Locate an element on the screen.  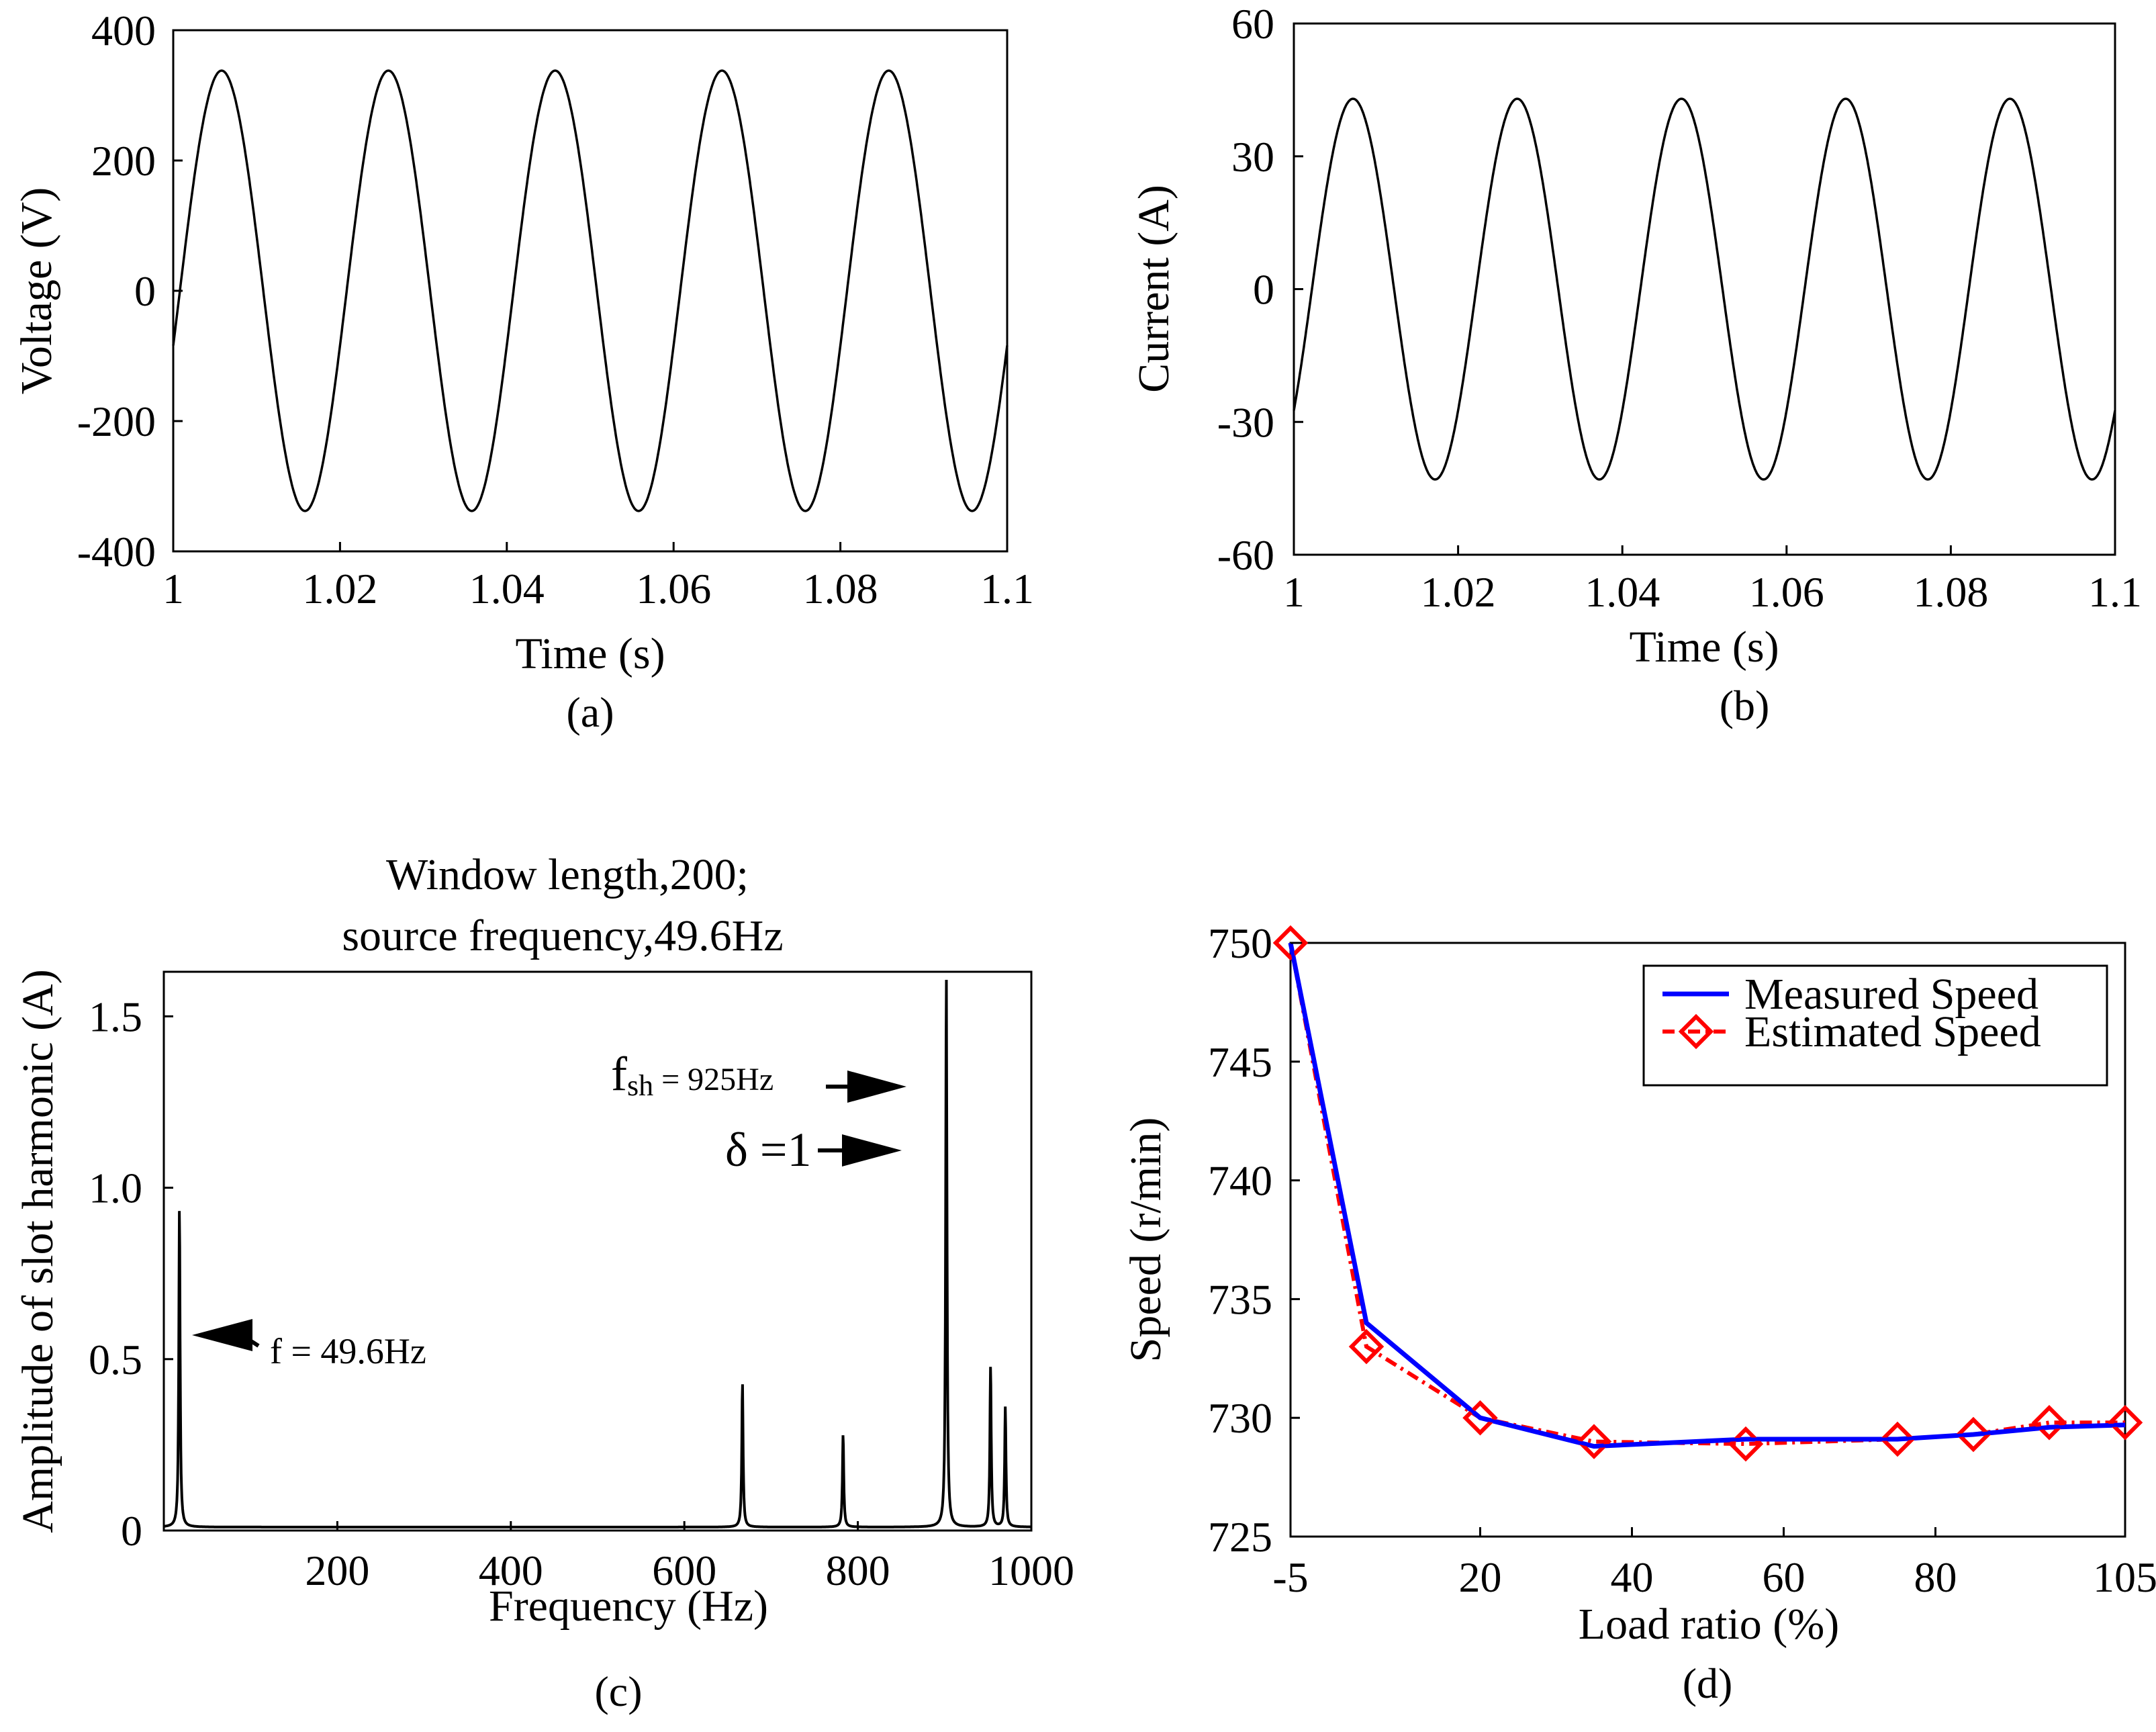
panel-c-xlabel: Frequency (Hz) is located at coordinates (628, 1606).